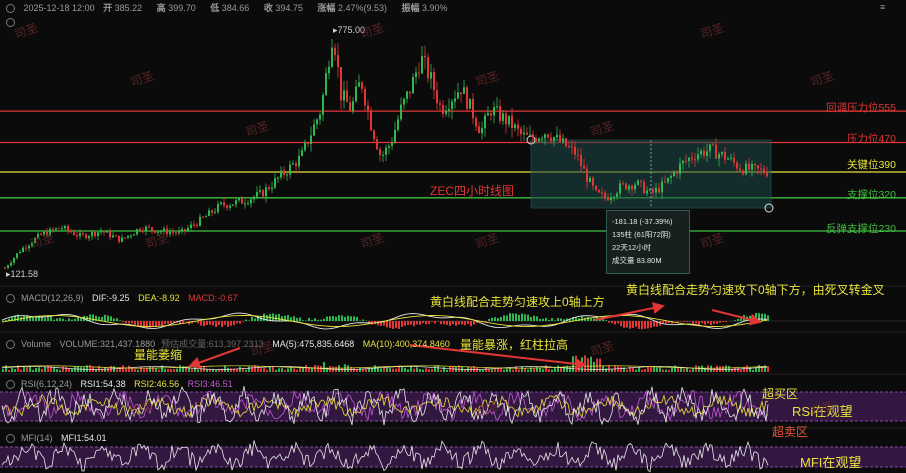  Describe the element at coordinates (10, 8) in the screenshot. I see `settings-circle-icon` at that location.